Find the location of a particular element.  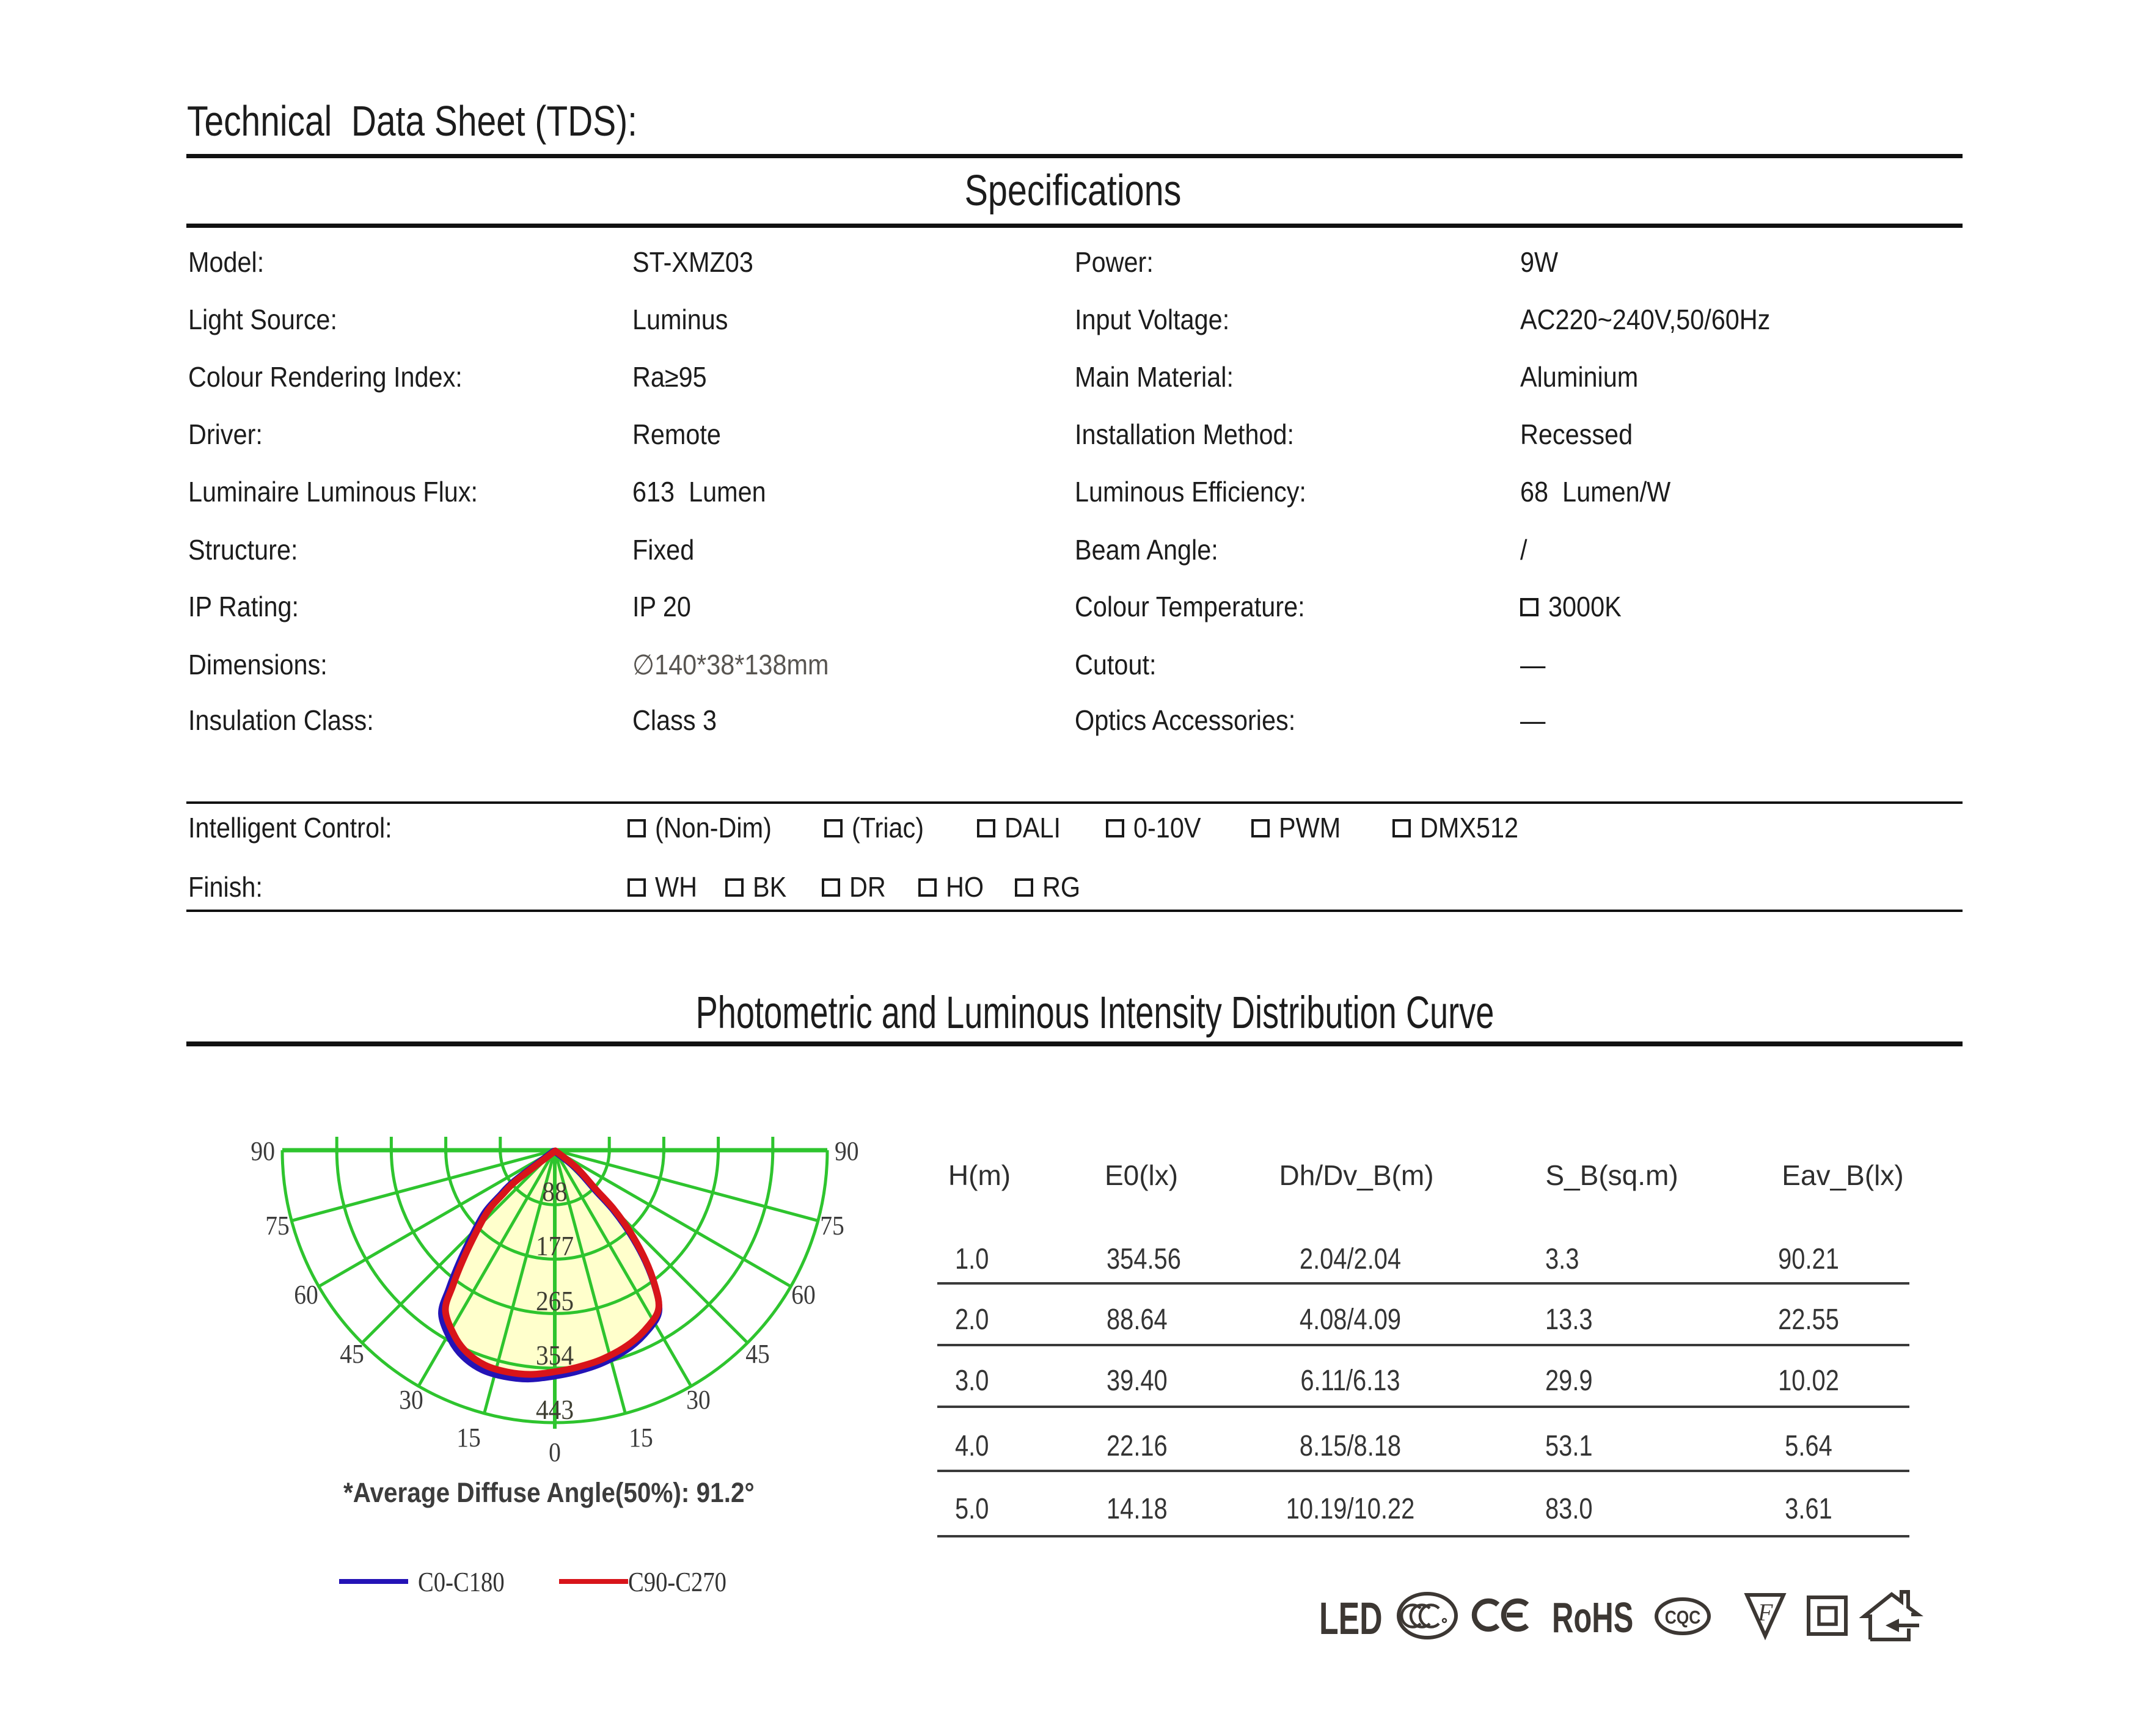

svg-text: 88 is located at coordinates (554, 1191).